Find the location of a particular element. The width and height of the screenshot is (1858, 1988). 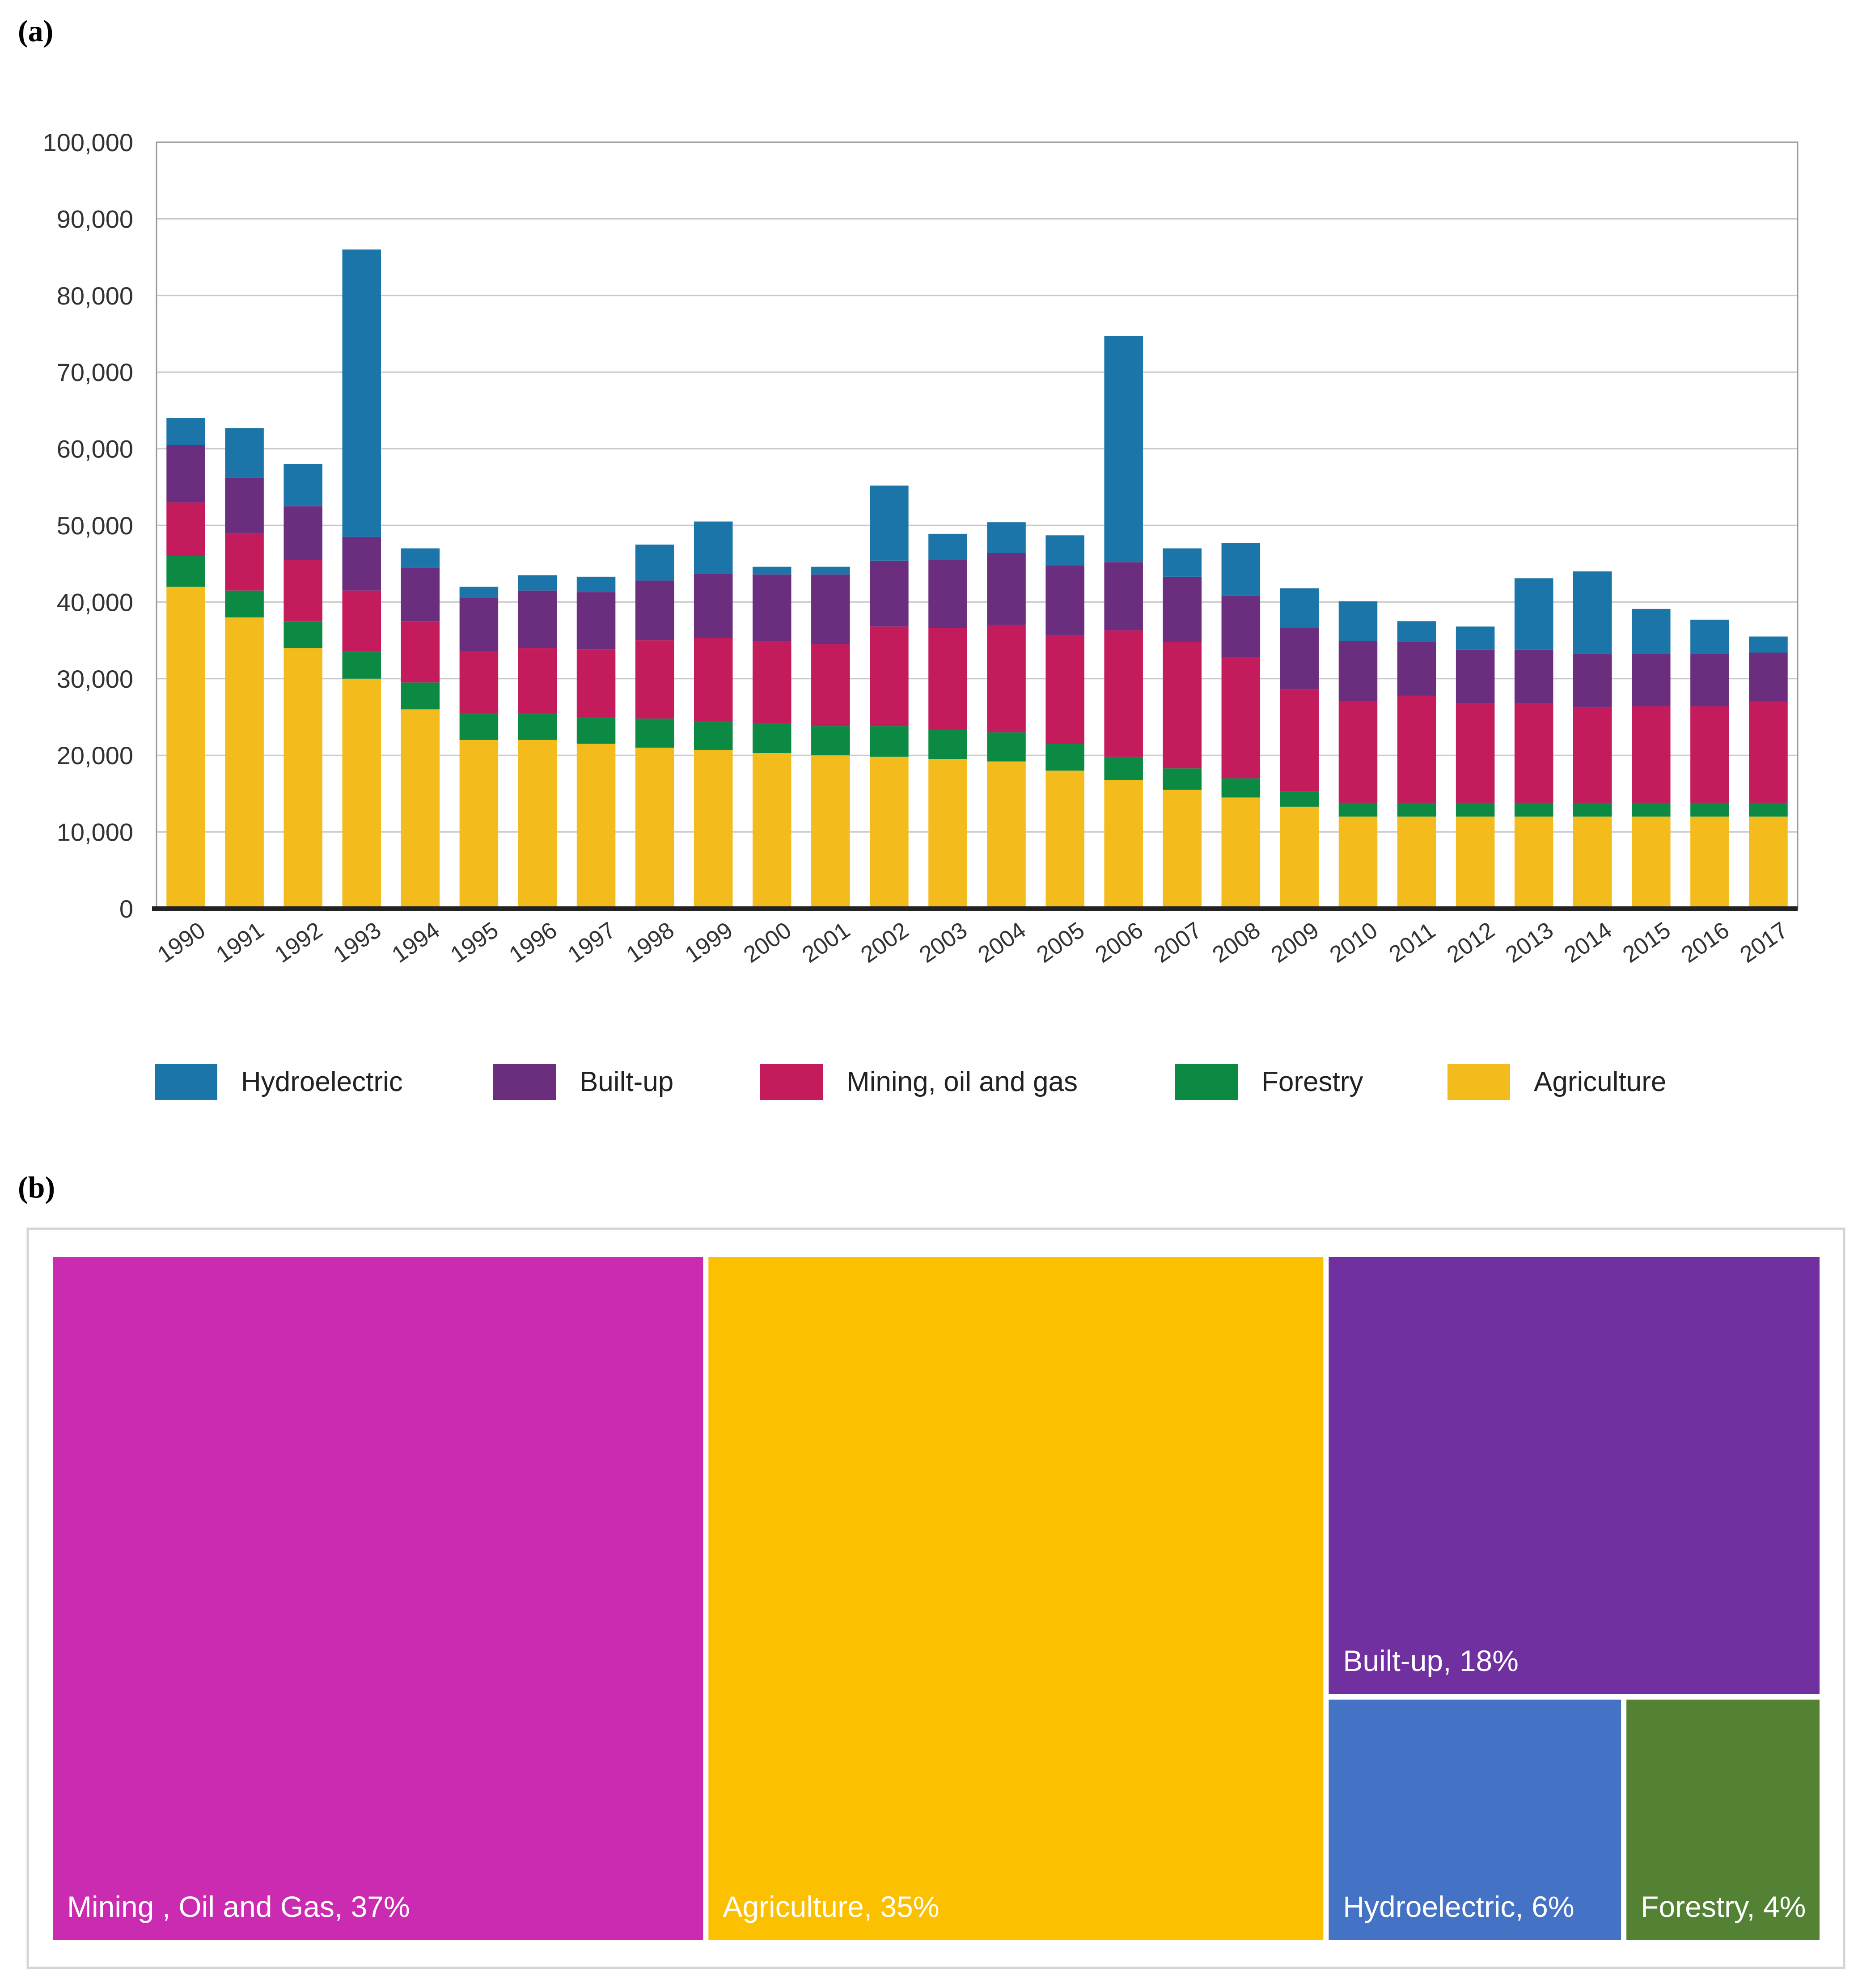

x-tick-label: 2011 is located at coordinates (1412, 943).